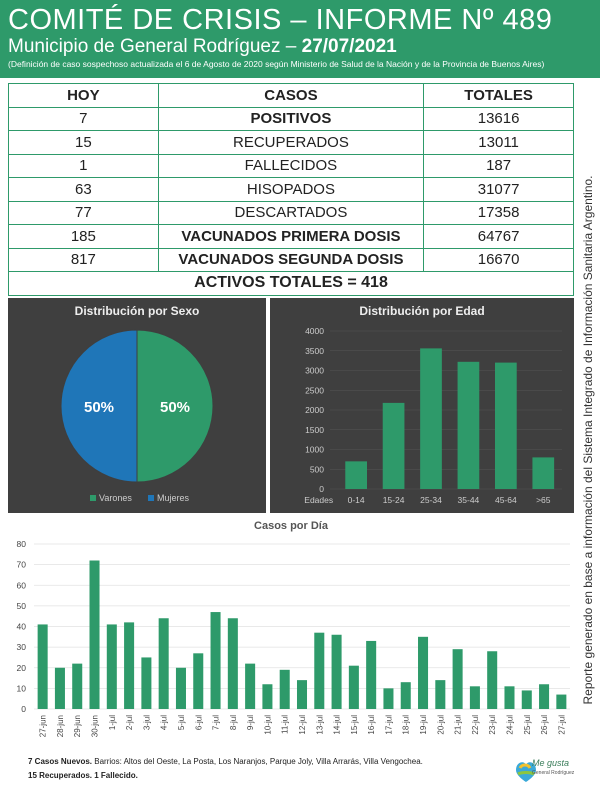 Image resolution: width=600 pixels, height=800 pixels. Describe the element at coordinates (291, 212) in the screenshot. I see `casos-cell: DESCARTADOS` at that location.